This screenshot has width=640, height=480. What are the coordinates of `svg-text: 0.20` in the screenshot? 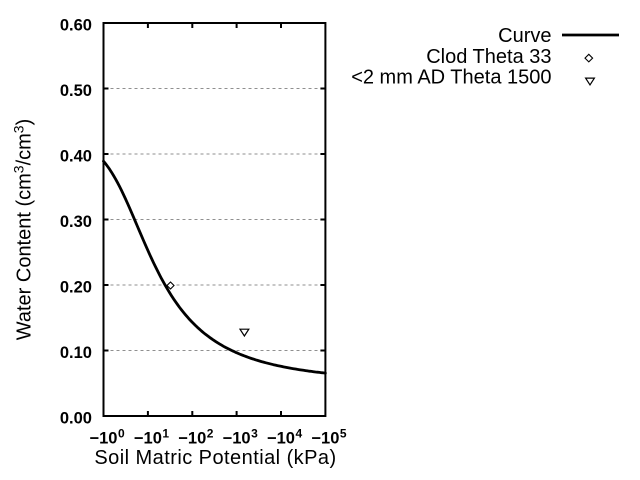 It's located at (76, 288).